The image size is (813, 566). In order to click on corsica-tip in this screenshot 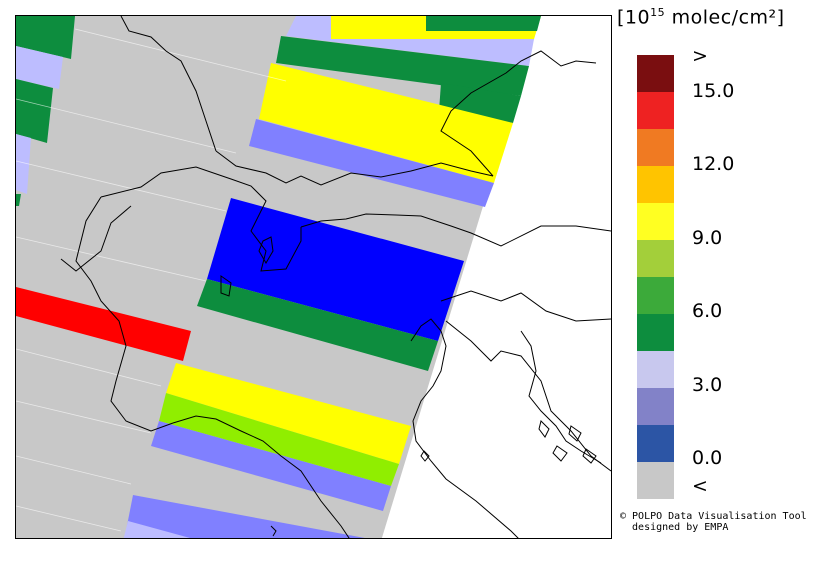, I will do `click(273, 531)`.